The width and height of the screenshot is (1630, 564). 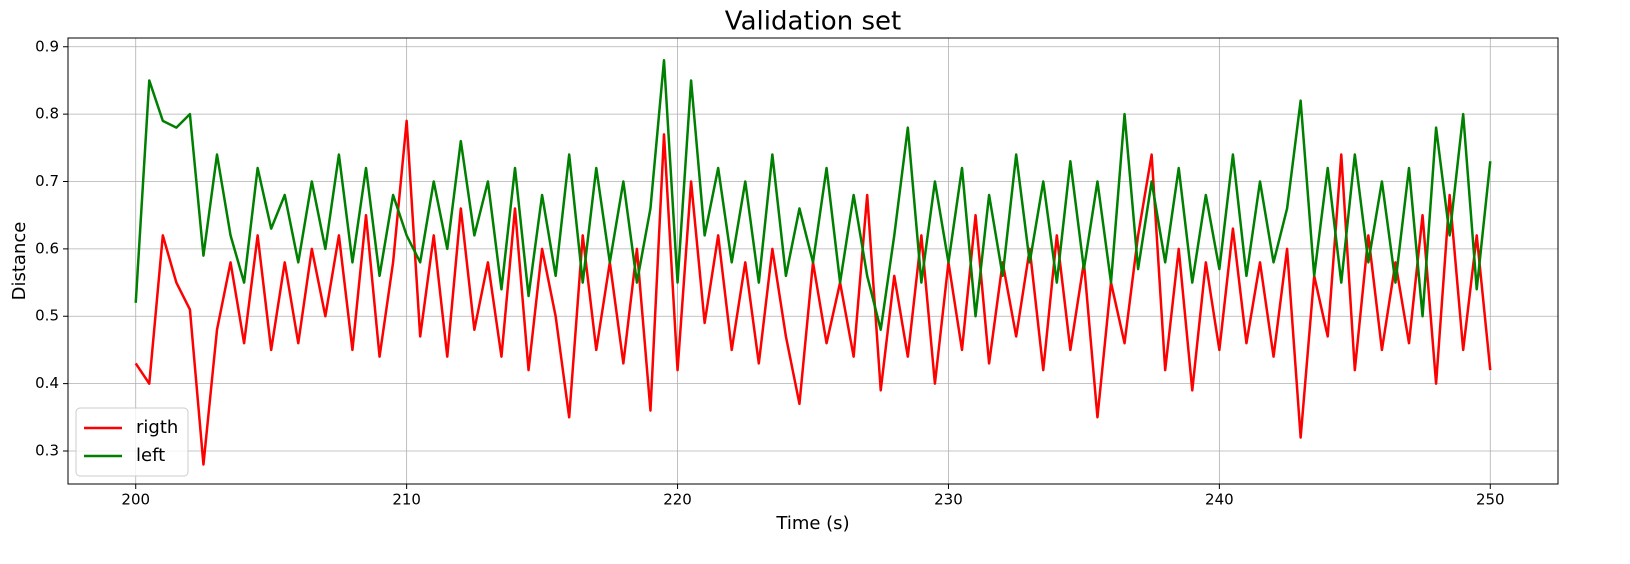 What do you see at coordinates (150, 455) in the screenshot?
I see `legend-label: left` at bounding box center [150, 455].